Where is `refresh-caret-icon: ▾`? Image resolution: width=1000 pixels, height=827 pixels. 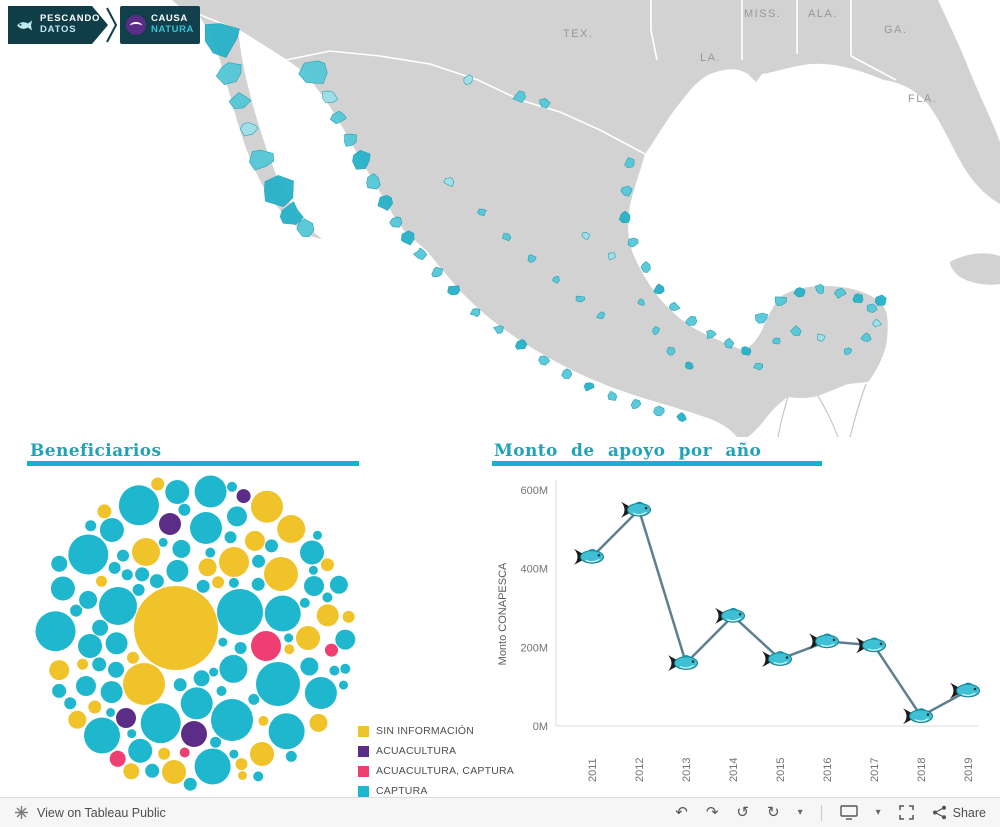
refresh-caret-icon: ▾ is located at coordinates (800, 812).